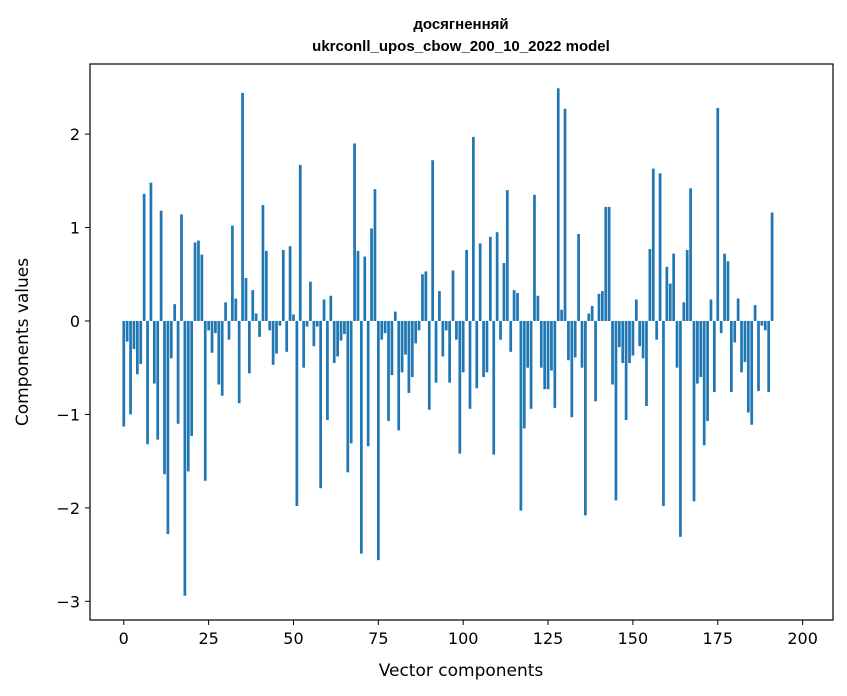 Image resolution: width=847 pixels, height=696 pixels. What do you see at coordinates (208, 638) in the screenshot?
I see `x-tick-label: 25` at bounding box center [208, 638].